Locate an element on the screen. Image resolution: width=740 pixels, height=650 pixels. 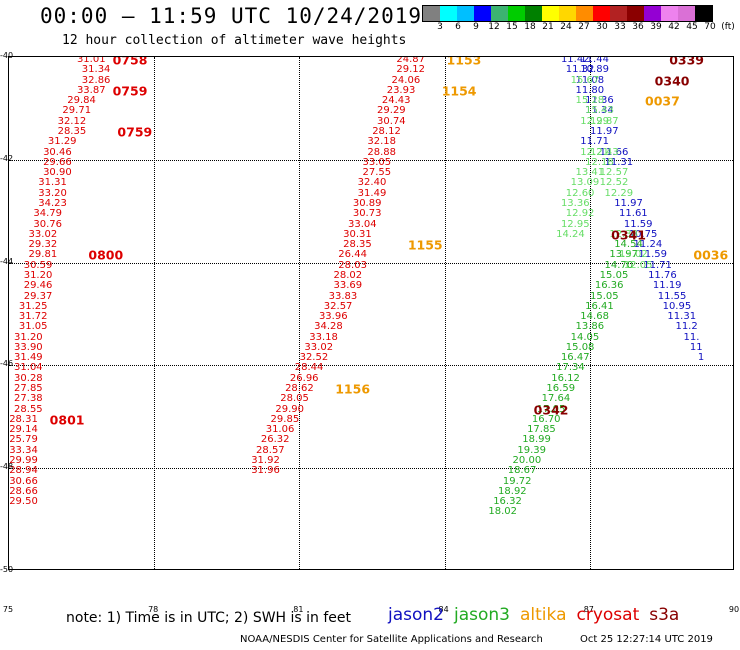
wave-height-value: 30.74 is located at coordinates (391, 121).